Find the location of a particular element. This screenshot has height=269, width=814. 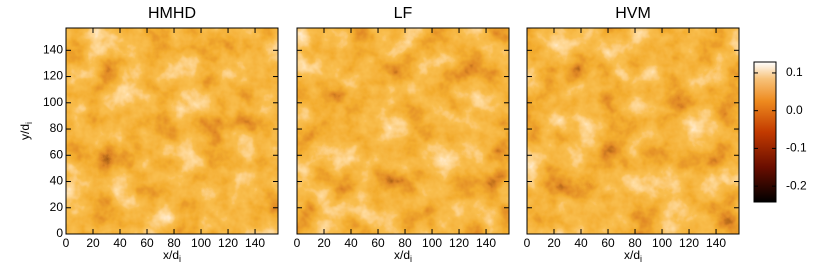

y-tick-label: 140 is located at coordinates (53, 49).